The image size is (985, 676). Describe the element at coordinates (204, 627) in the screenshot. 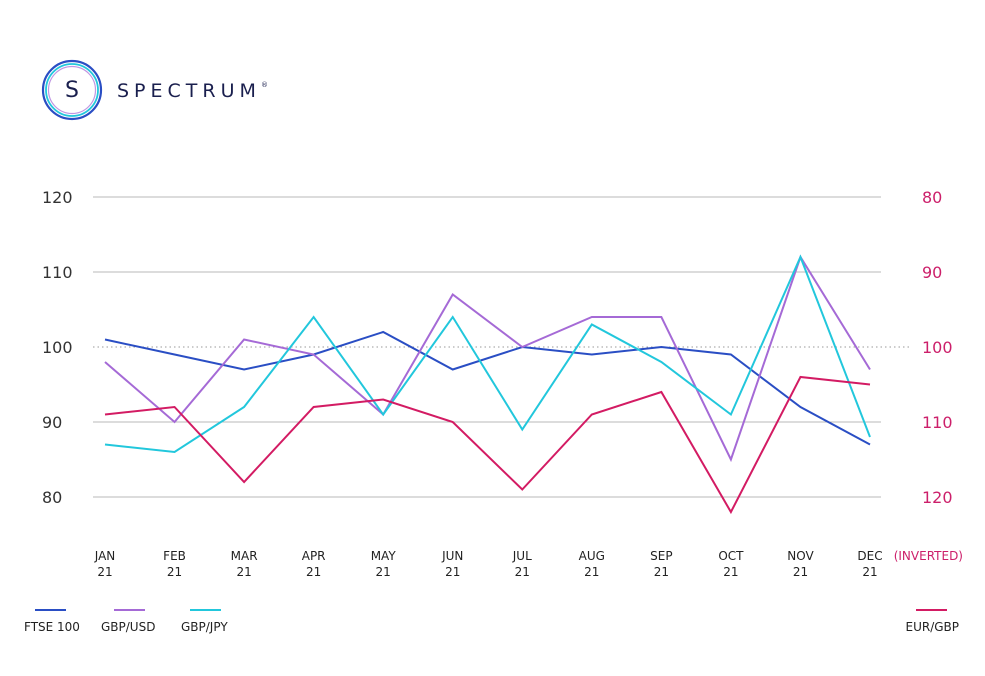

I see `legend-label-gbp-jpy: GBP/JPY` at that location.